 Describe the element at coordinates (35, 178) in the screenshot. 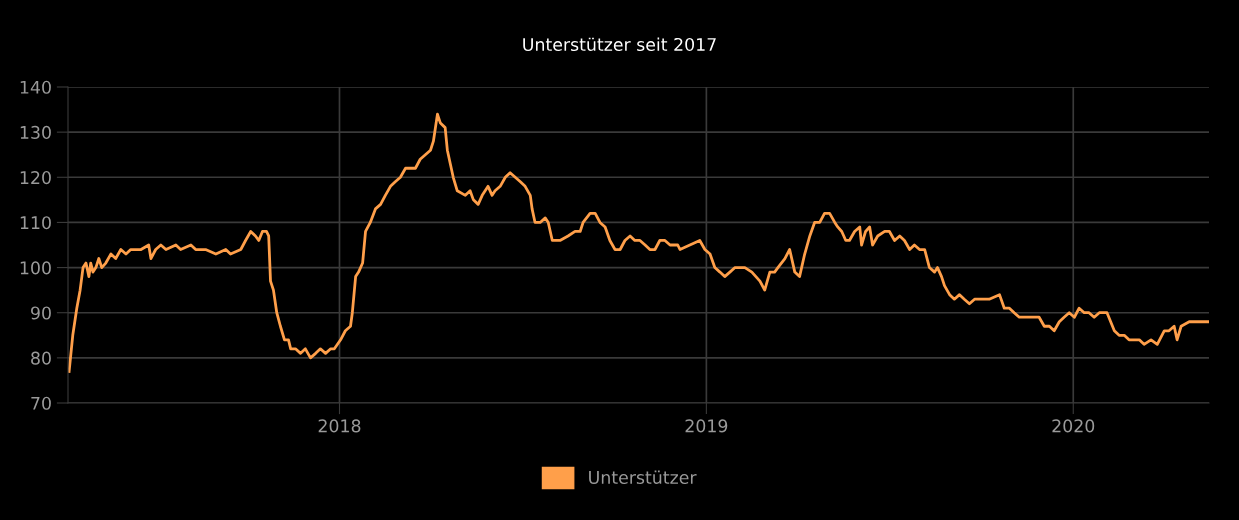

I see `y-tick-label: 120` at that location.